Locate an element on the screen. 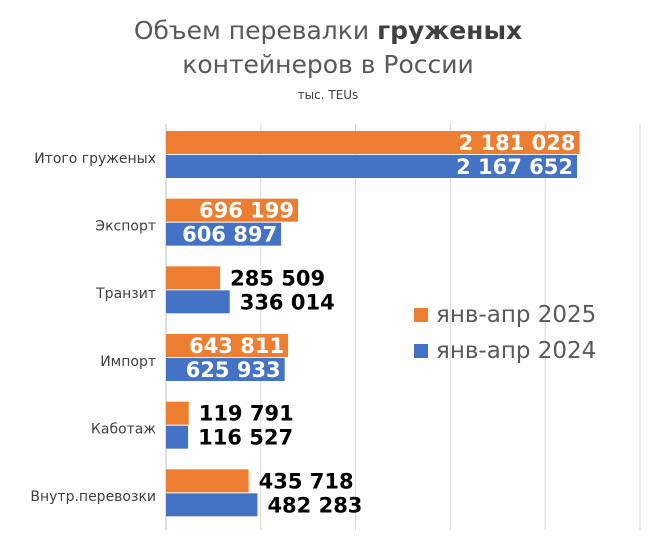  data-label: 435 718 is located at coordinates (306, 481).